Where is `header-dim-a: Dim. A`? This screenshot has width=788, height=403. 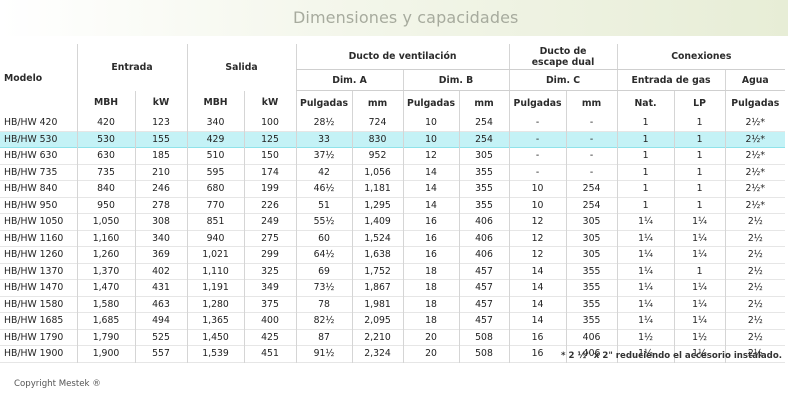
header-dim-a: Dim. A is located at coordinates (349, 80).